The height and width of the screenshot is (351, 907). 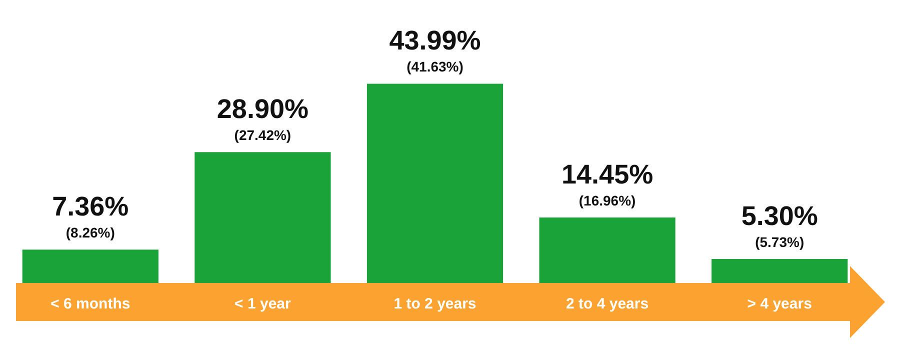 What do you see at coordinates (435, 41) in the screenshot?
I see `data-label: 43.99%` at bounding box center [435, 41].